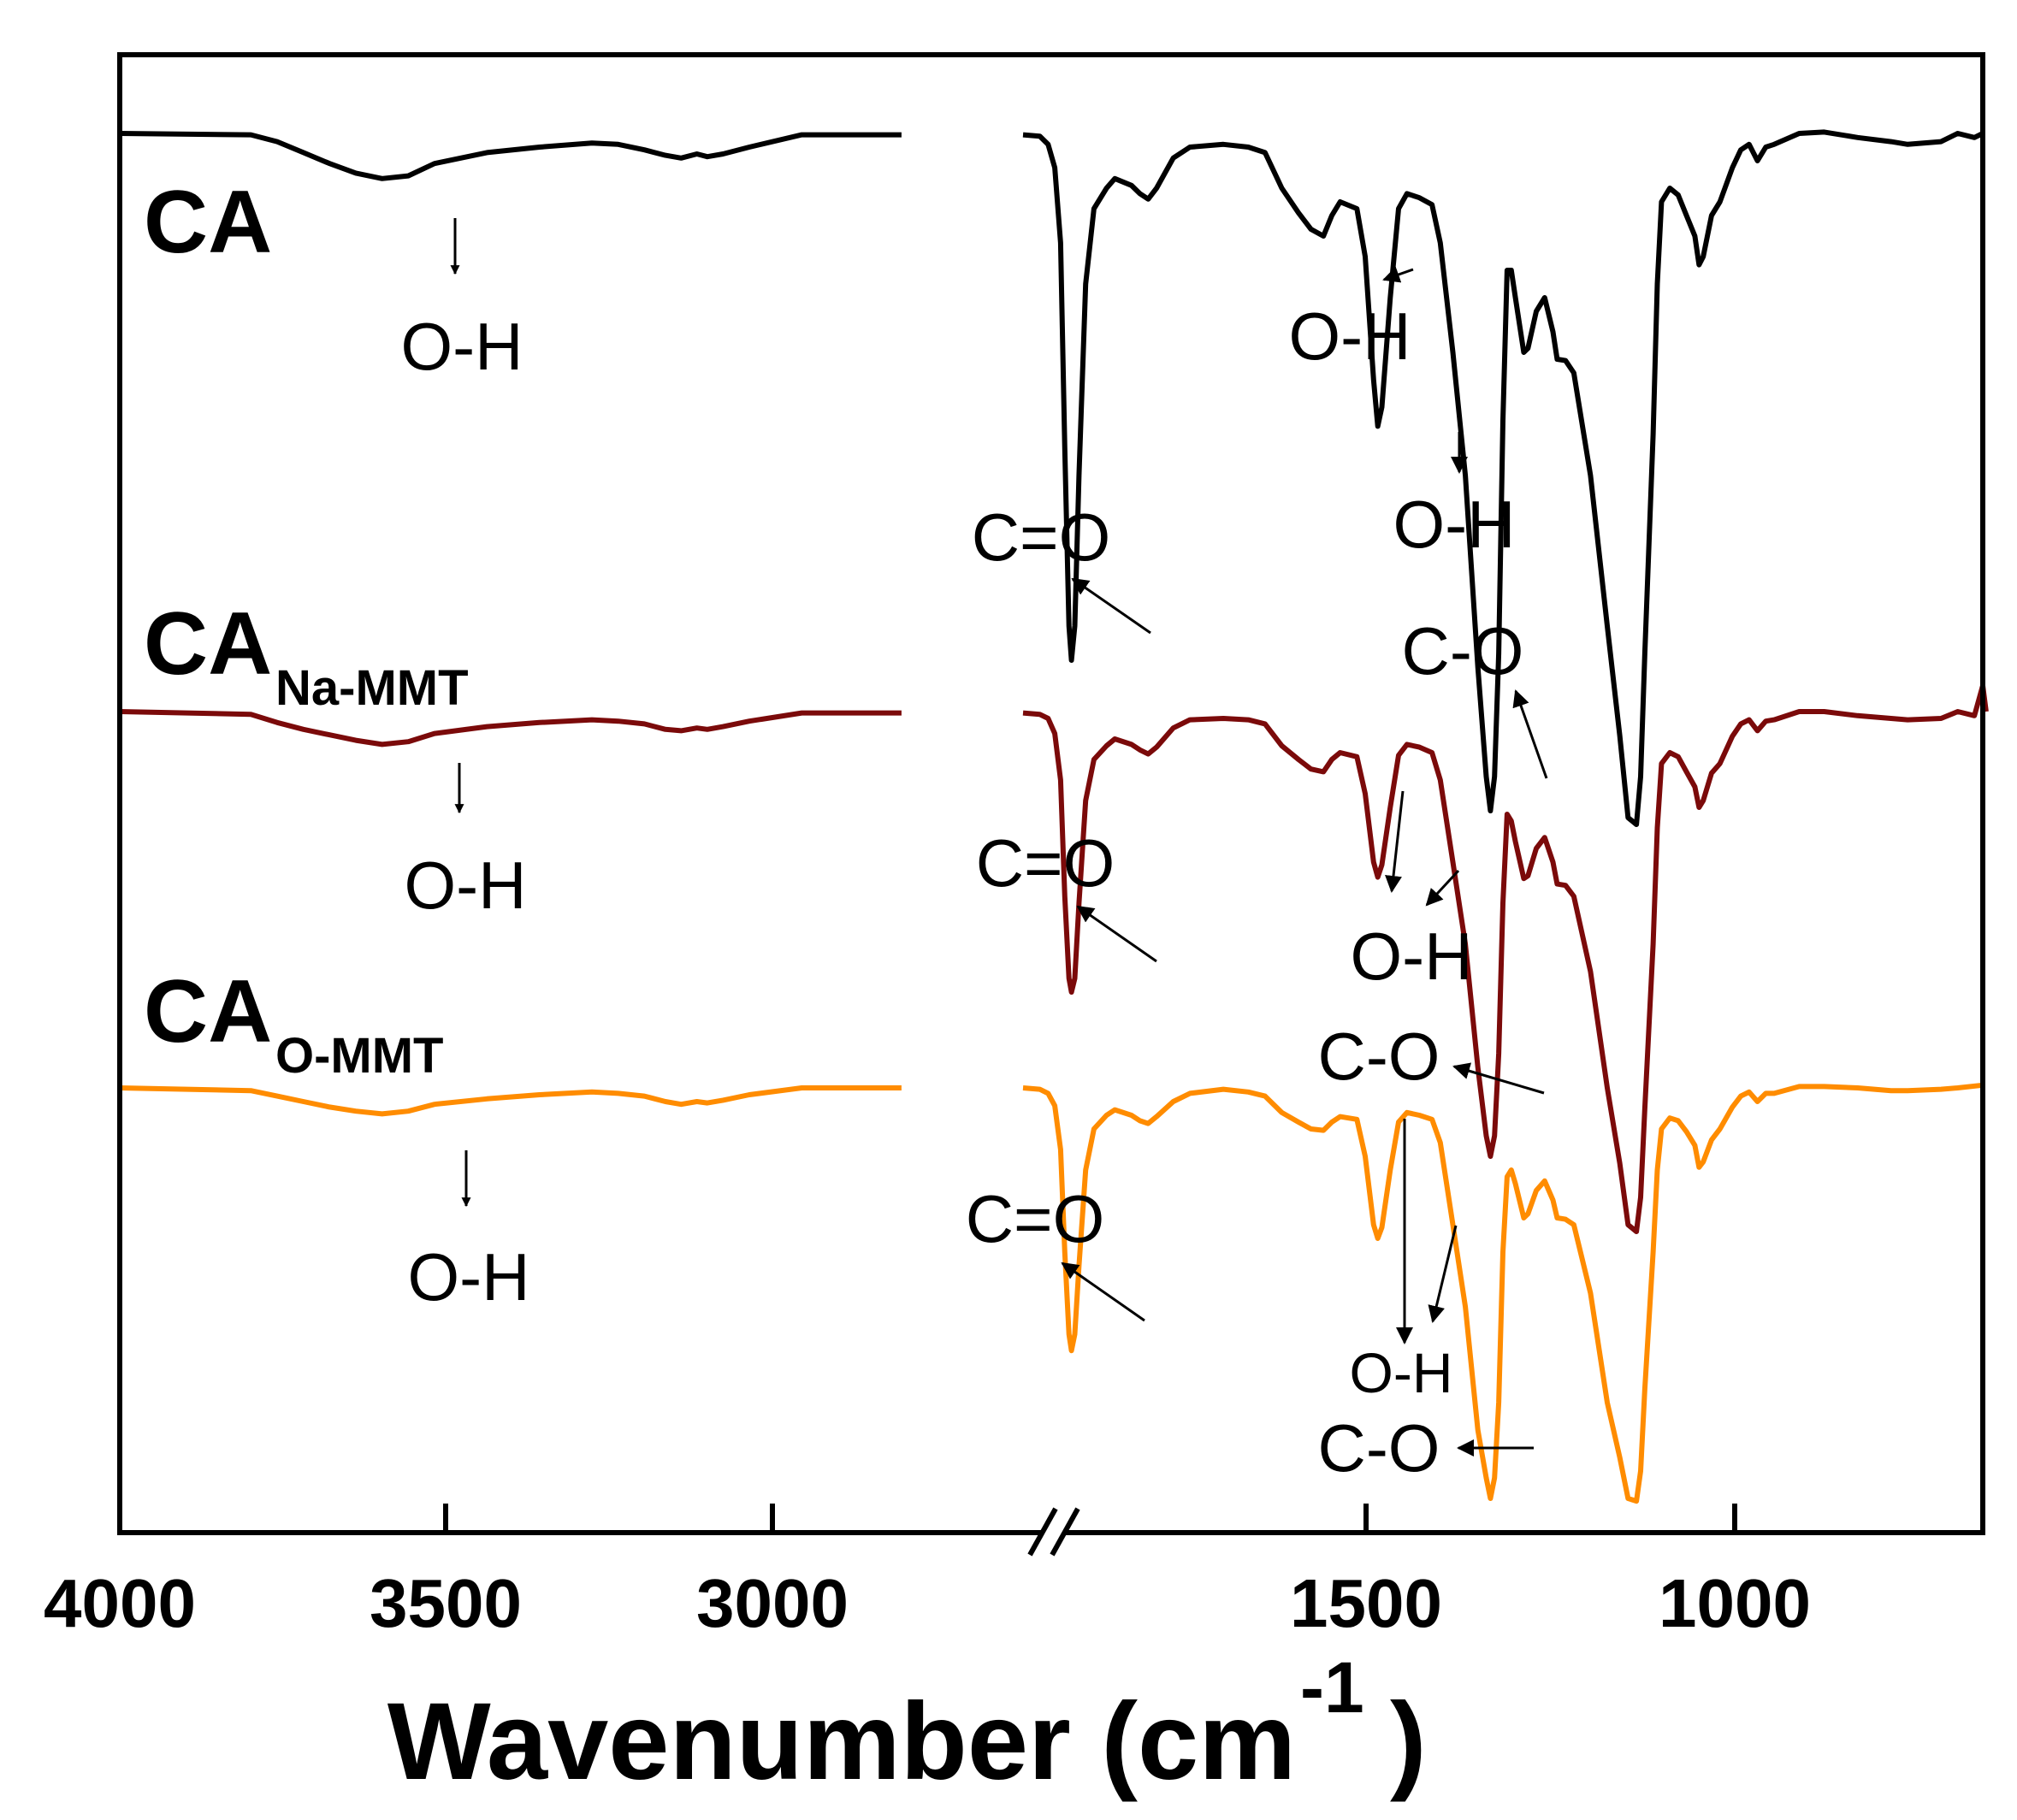 The image size is (2017, 1820). I want to click on series-ca-o-mmt-line-right, so click(1503, 1293).